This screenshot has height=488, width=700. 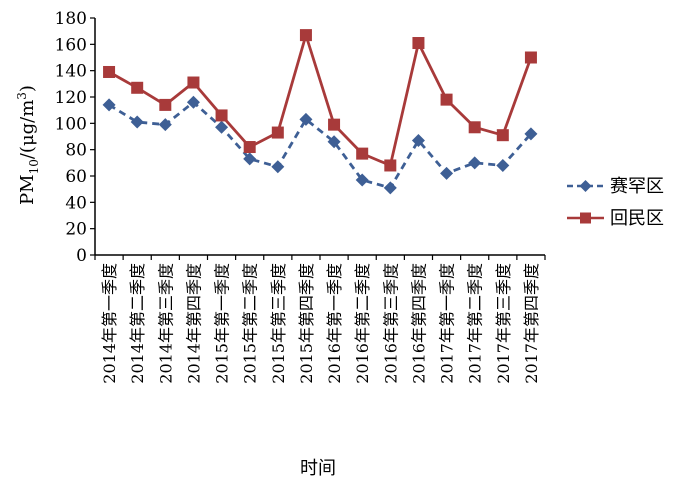 What do you see at coordinates (418, 323) in the screenshot?
I see `x-tick-label: 2016年第四季度` at bounding box center [418, 323].